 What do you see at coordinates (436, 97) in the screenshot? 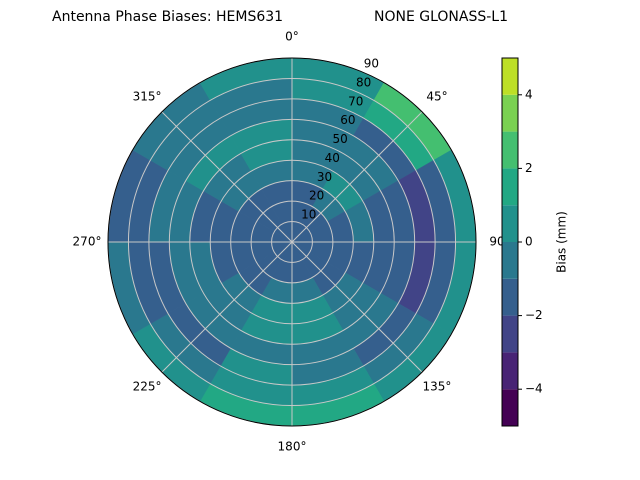
I see `theta-tick-label: 45°` at bounding box center [436, 97].